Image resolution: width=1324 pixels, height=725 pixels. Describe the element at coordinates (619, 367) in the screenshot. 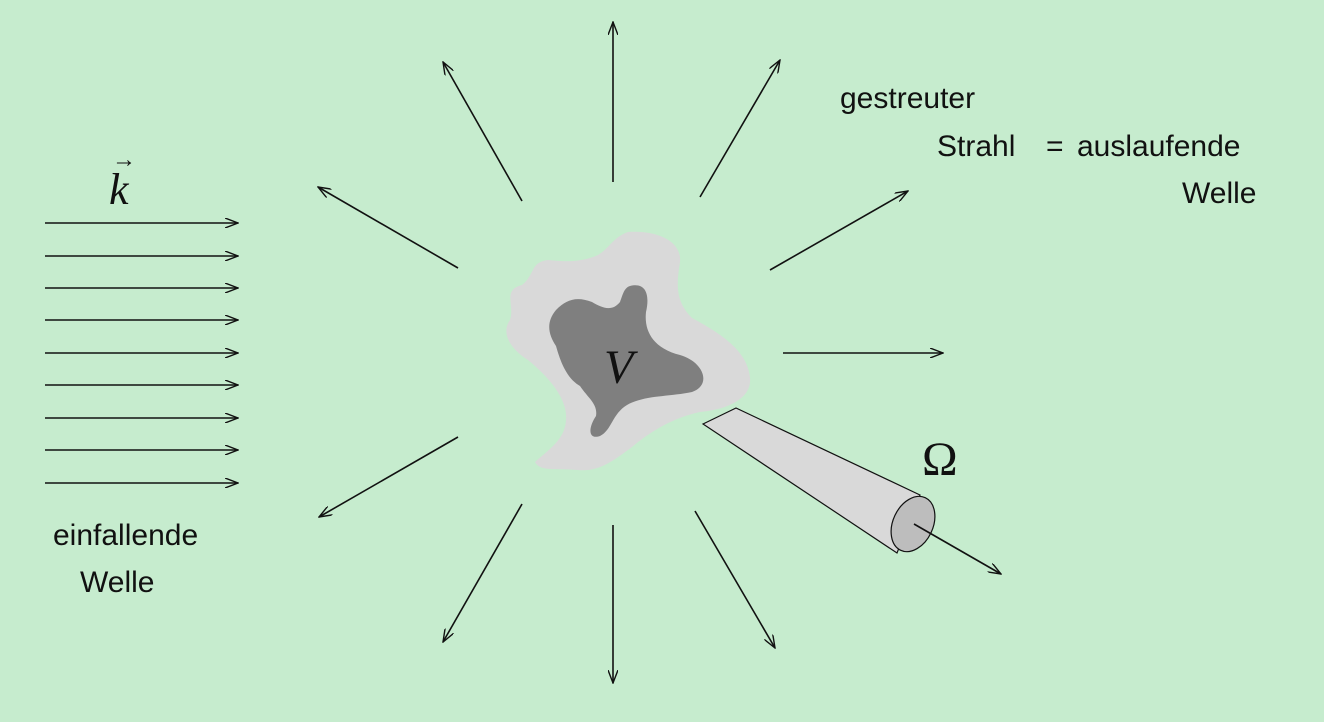

I see `potential-label: V` at that location.